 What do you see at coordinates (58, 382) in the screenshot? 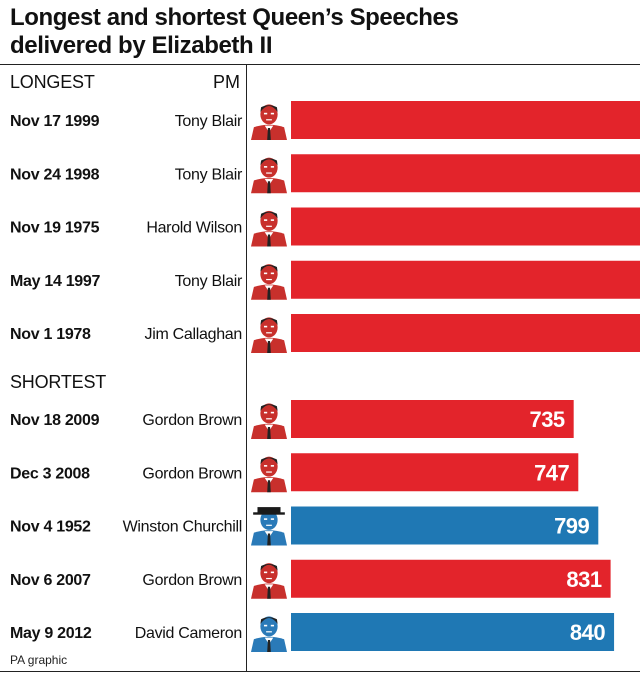
I see `section-label-shortest: SHORTEST` at bounding box center [58, 382].